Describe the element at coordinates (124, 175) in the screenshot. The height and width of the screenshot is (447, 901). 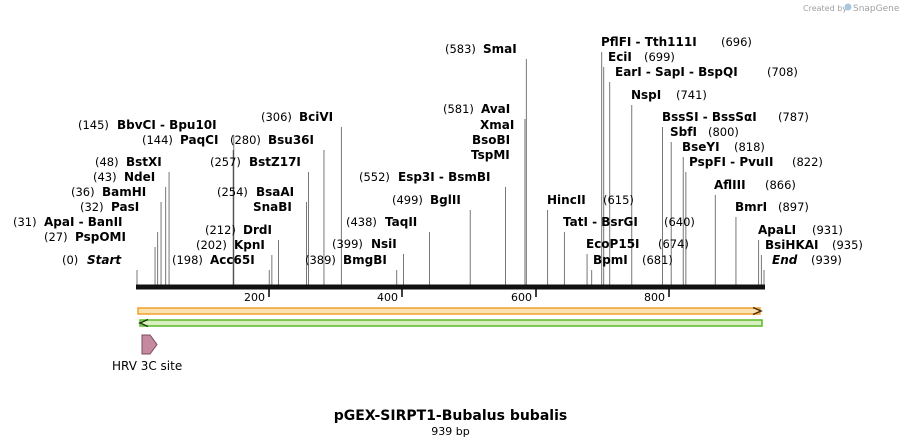
I see `site-label-ndei: (43) NdeI` at that location.